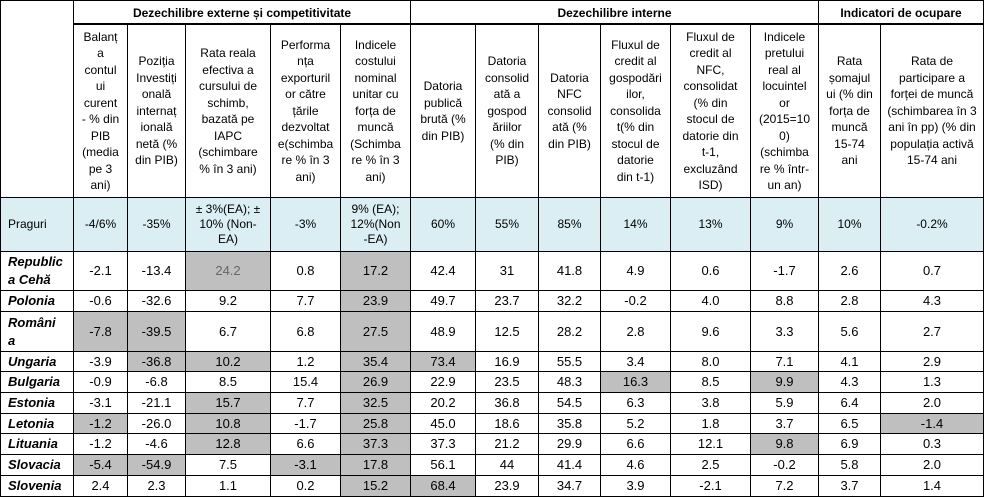  What do you see at coordinates (156, 423) in the screenshot?
I see `value-net-international-investment-position: -26.0` at bounding box center [156, 423].